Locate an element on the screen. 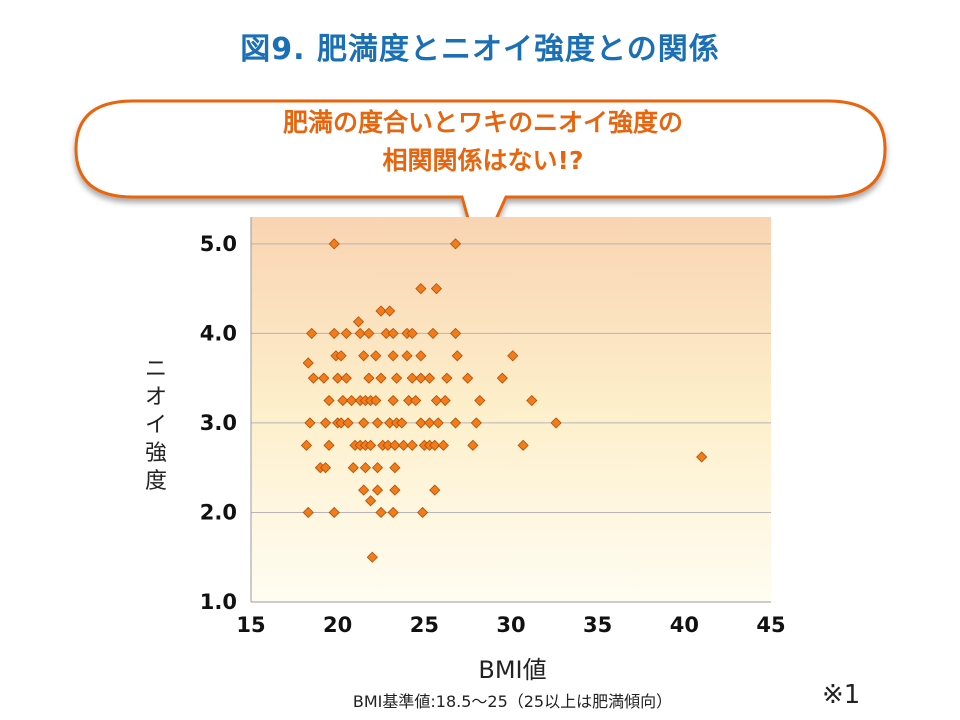 Image resolution: width=960 pixels, height=720 pixels. x-tick-label: 40 is located at coordinates (684, 625).